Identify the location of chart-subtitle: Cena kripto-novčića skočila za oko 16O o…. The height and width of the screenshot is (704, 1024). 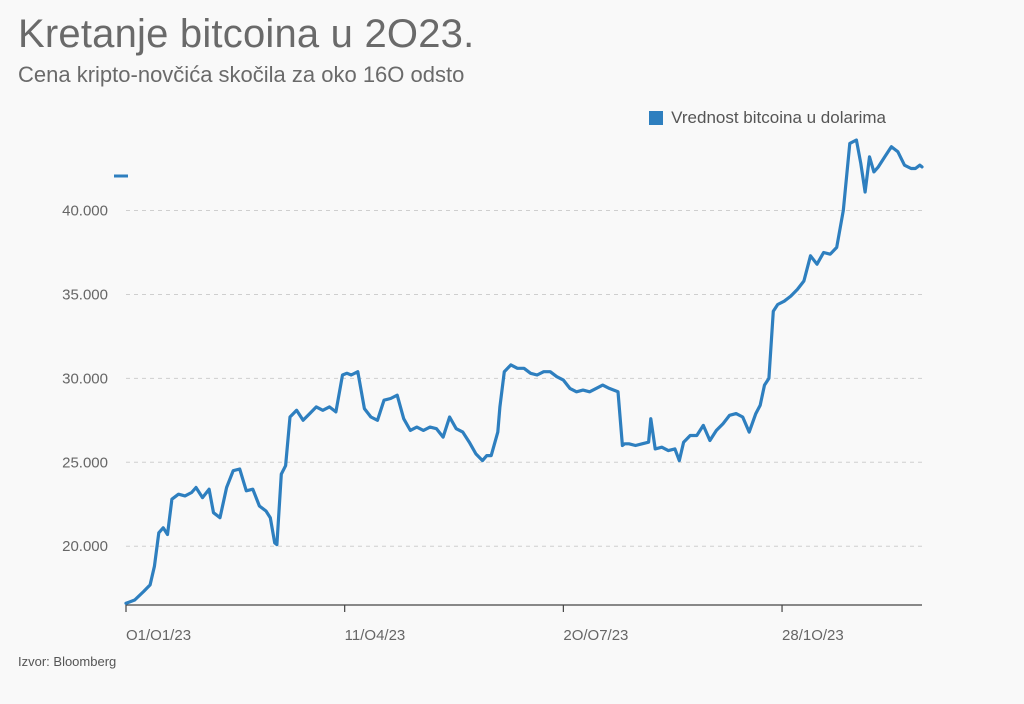
(241, 74).